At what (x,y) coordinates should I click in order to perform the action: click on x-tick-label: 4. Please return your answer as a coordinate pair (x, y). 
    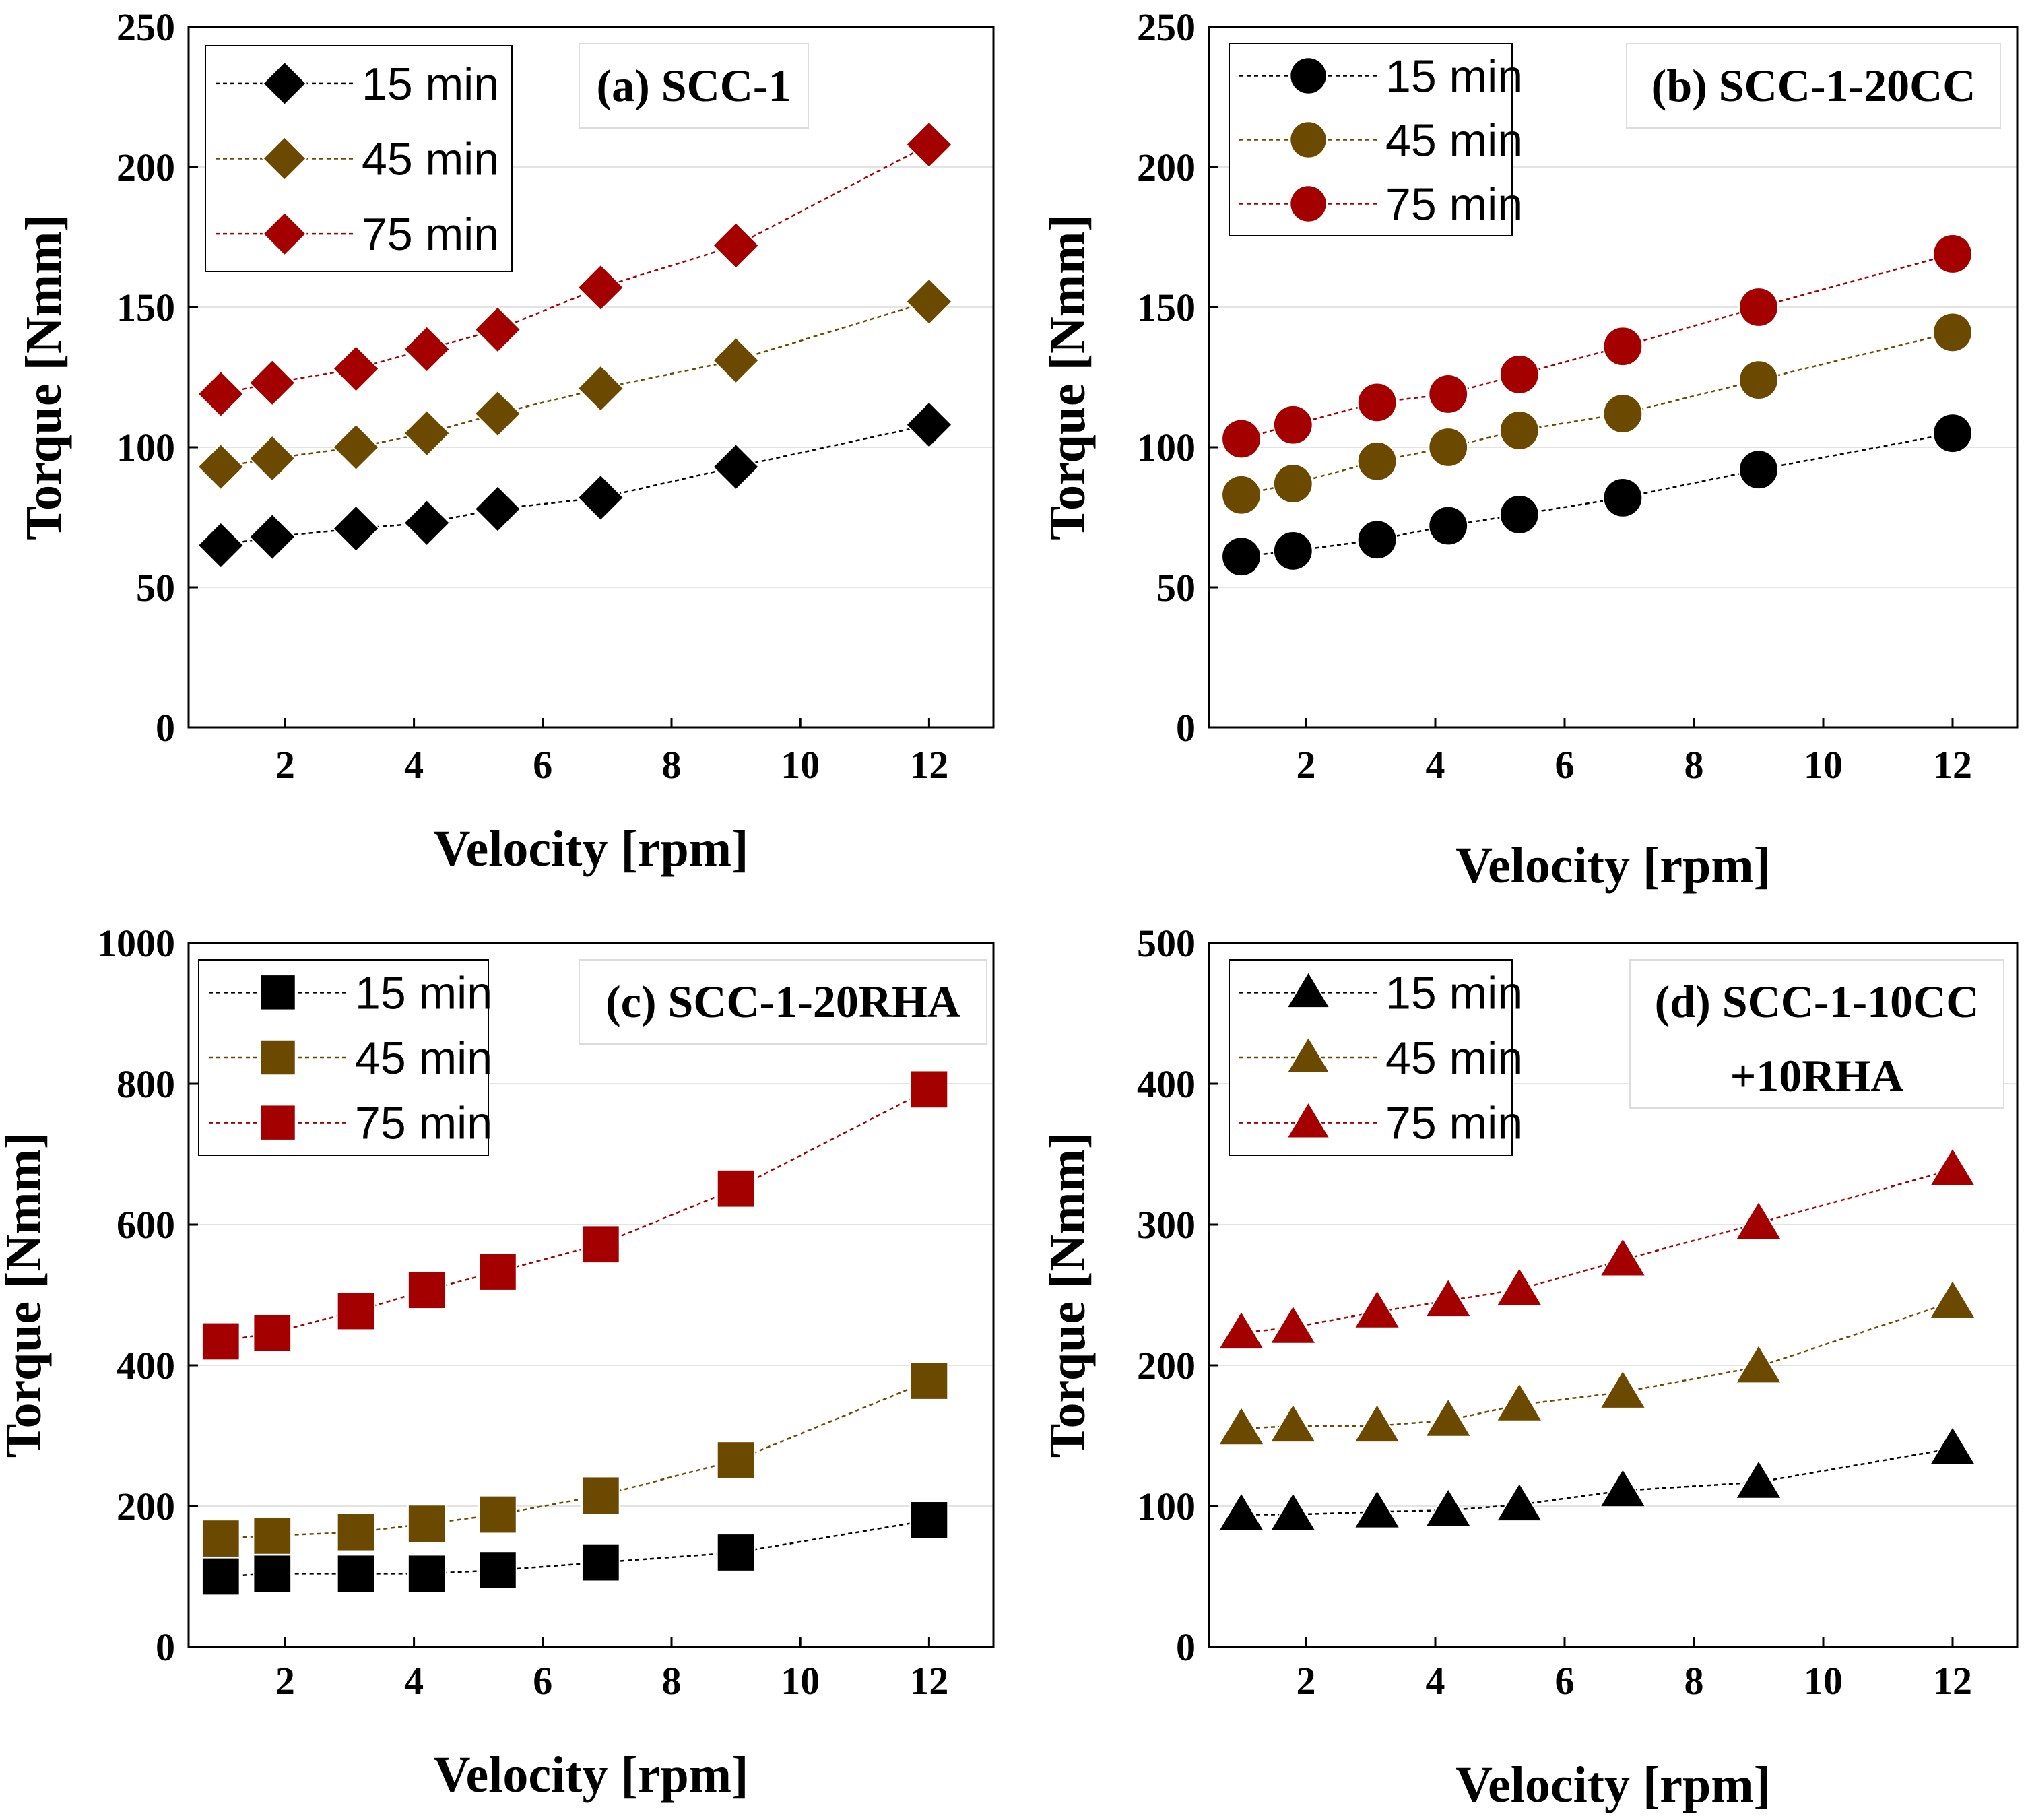
    Looking at the image, I should click on (1435, 1681).